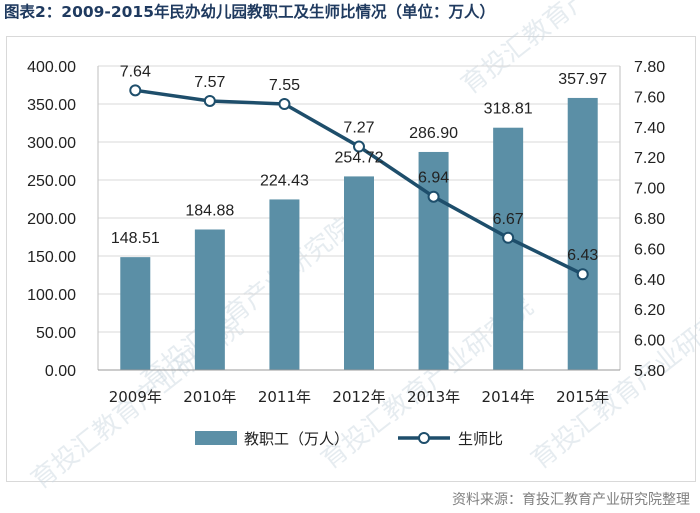 The image size is (700, 513). What do you see at coordinates (209, 210) in the screenshot?
I see `bar-data-label: 184.88` at bounding box center [209, 210].